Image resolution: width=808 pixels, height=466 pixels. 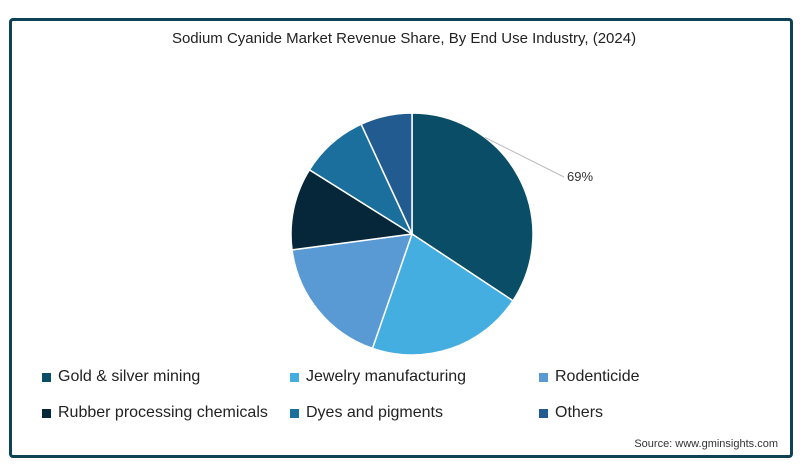 What do you see at coordinates (386, 173) in the screenshot?
I see `pie-slice-others` at bounding box center [386, 173].